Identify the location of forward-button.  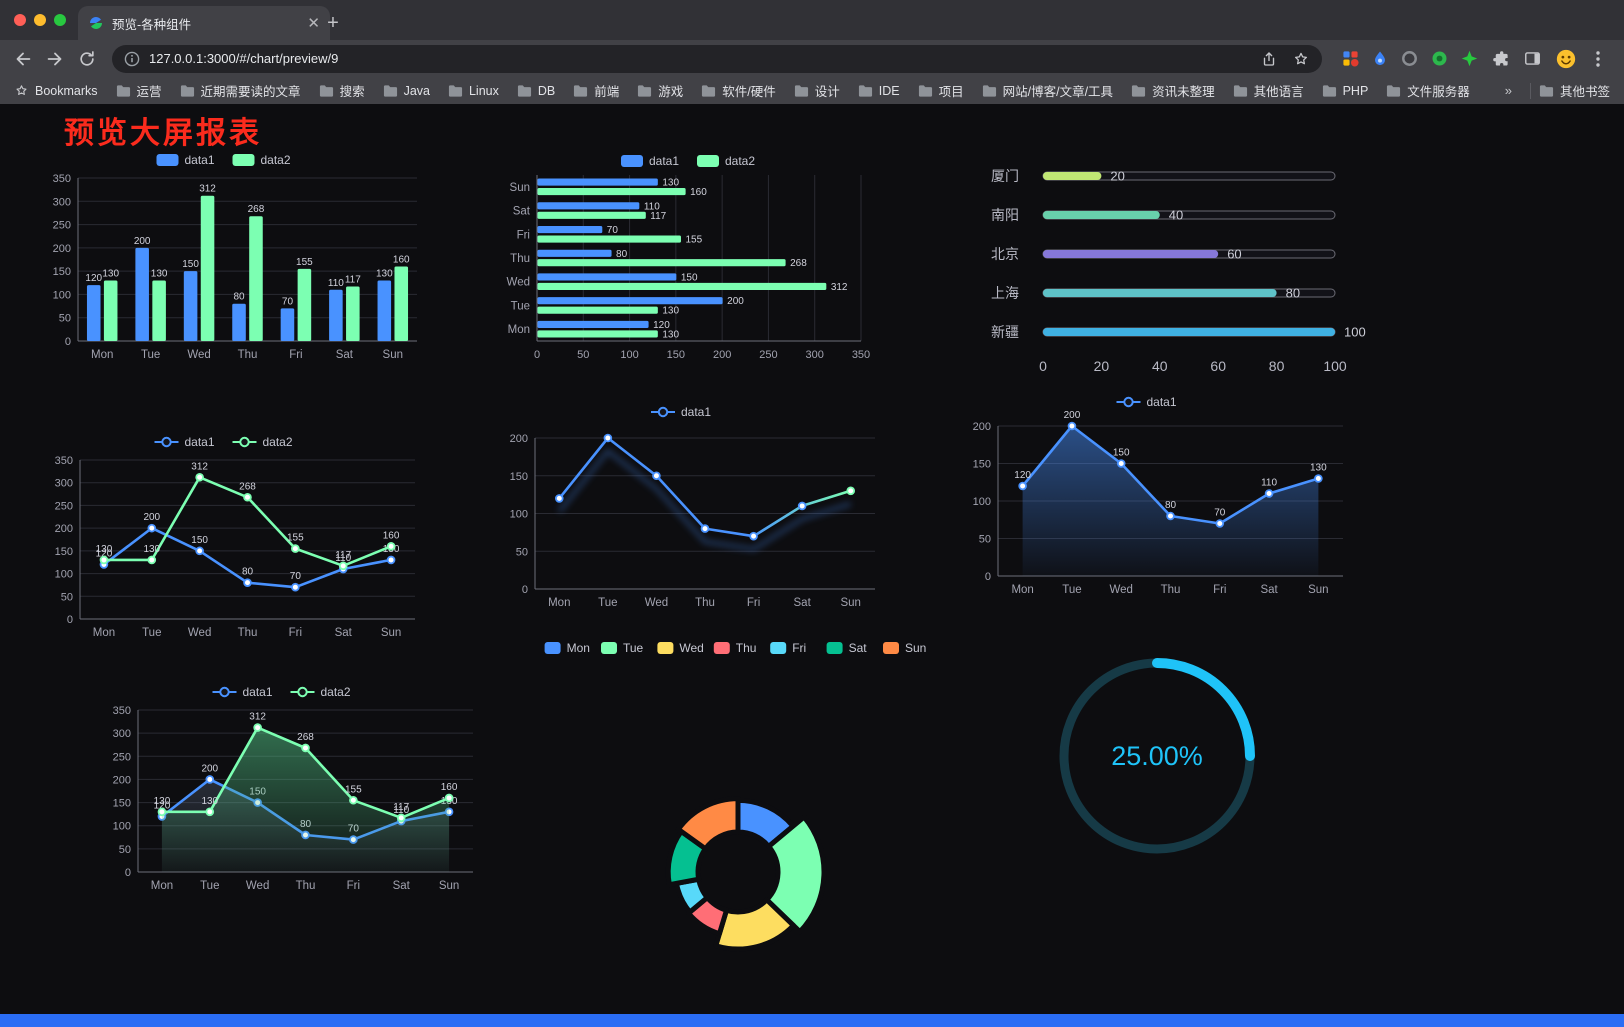
(55, 59).